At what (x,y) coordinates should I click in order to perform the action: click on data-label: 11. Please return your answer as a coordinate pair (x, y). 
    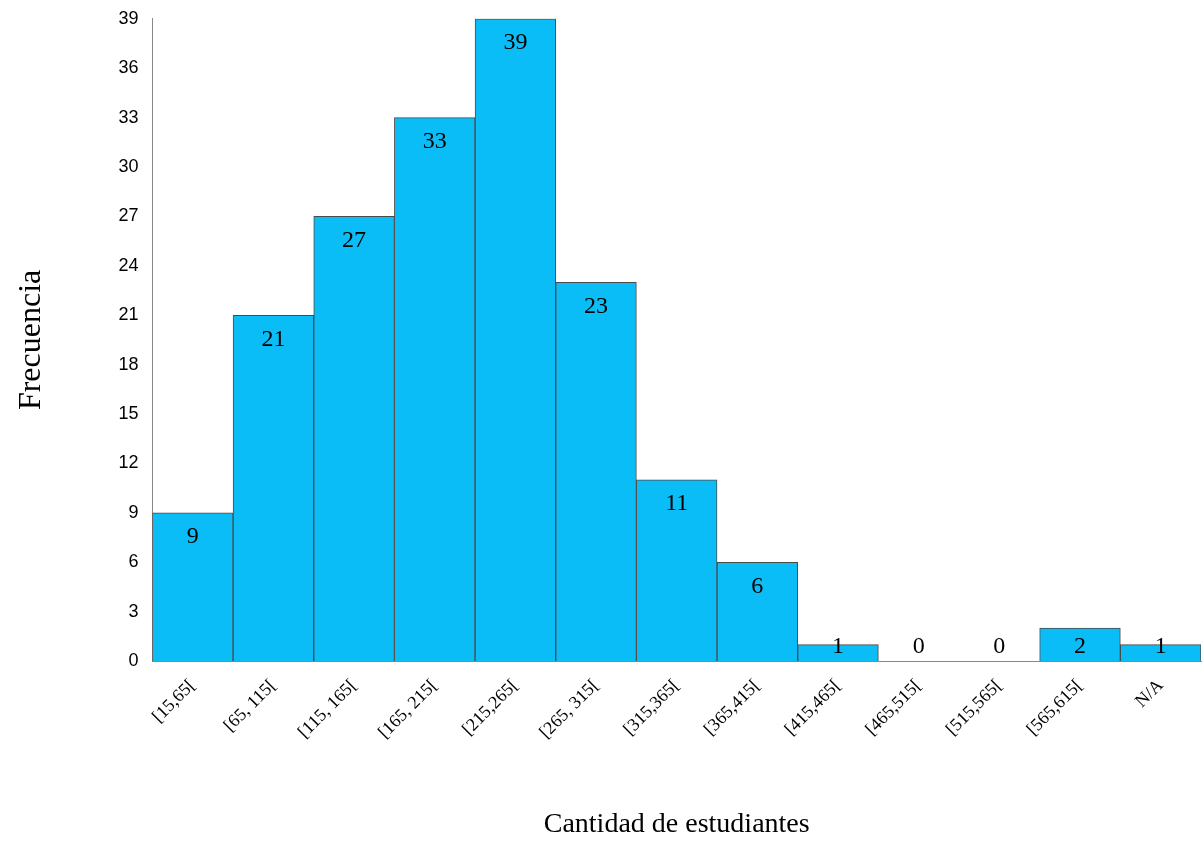
    Looking at the image, I should click on (677, 502).